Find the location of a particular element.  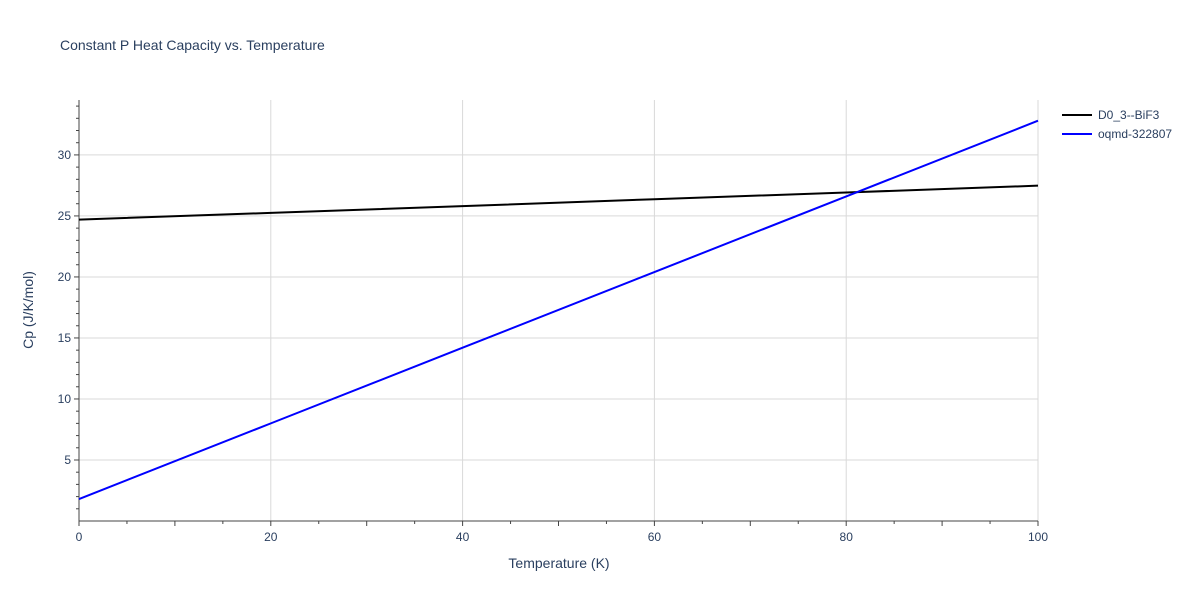

legend-item-2: oqmd-322807 is located at coordinates (1117, 134).